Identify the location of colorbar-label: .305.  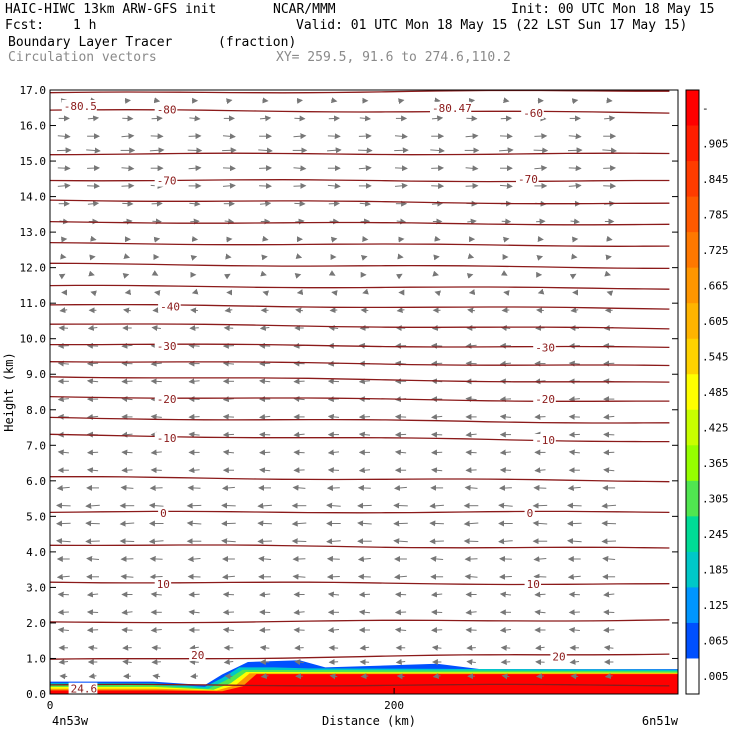
(715, 499).